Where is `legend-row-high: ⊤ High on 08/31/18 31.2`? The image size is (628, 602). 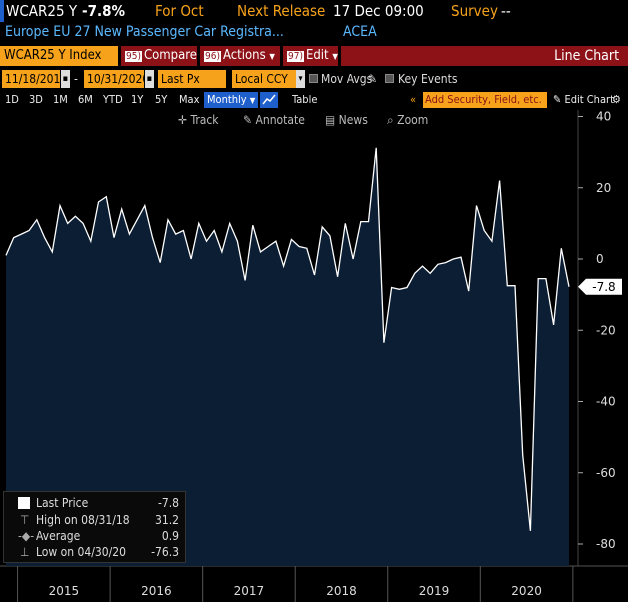 legend-row-high: ⊤ High on 08/31/18 31.2 is located at coordinates (94, 520).